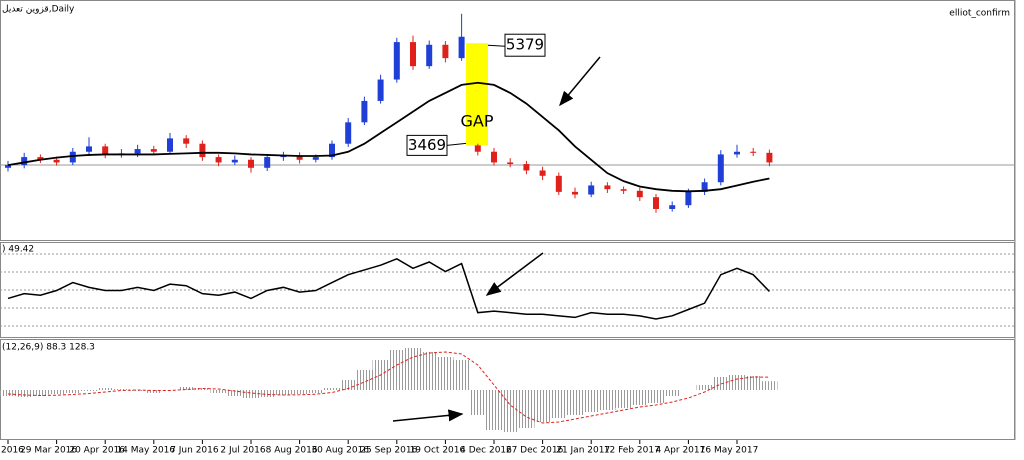 The height and width of the screenshot is (460, 1024). Describe the element at coordinates (145, 451) in the screenshot. I see `x-tick-label: 14 May 2016` at that location.